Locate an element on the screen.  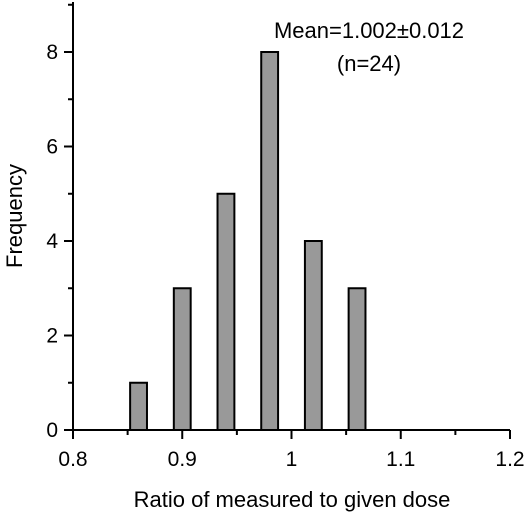
y-ticks-group: 0 2 4 6 8 is located at coordinates (59, 222).